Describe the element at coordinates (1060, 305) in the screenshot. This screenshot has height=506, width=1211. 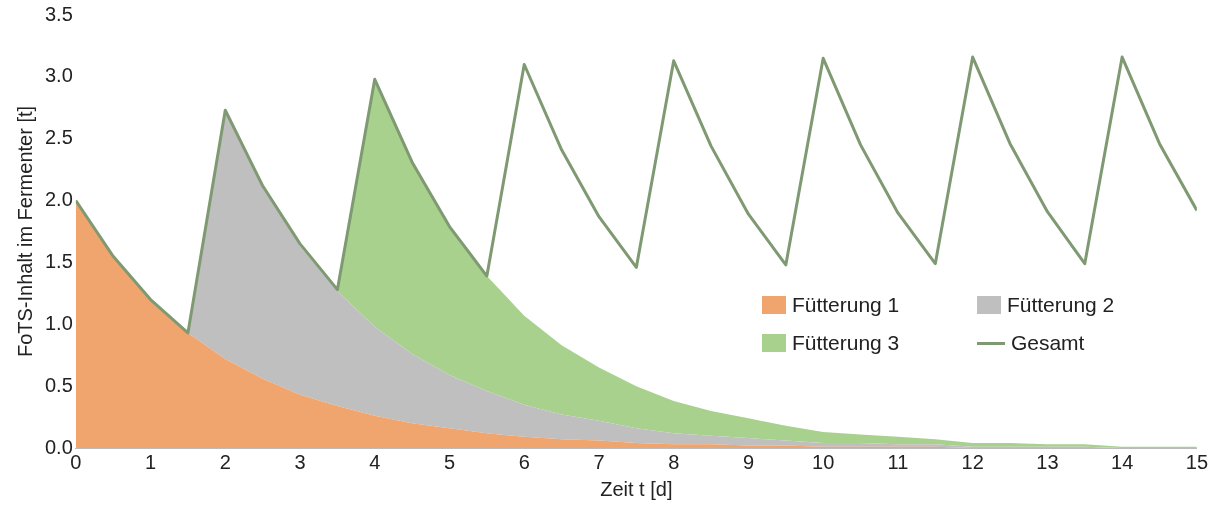
I see `legend-label: Fütterung 2` at that location.